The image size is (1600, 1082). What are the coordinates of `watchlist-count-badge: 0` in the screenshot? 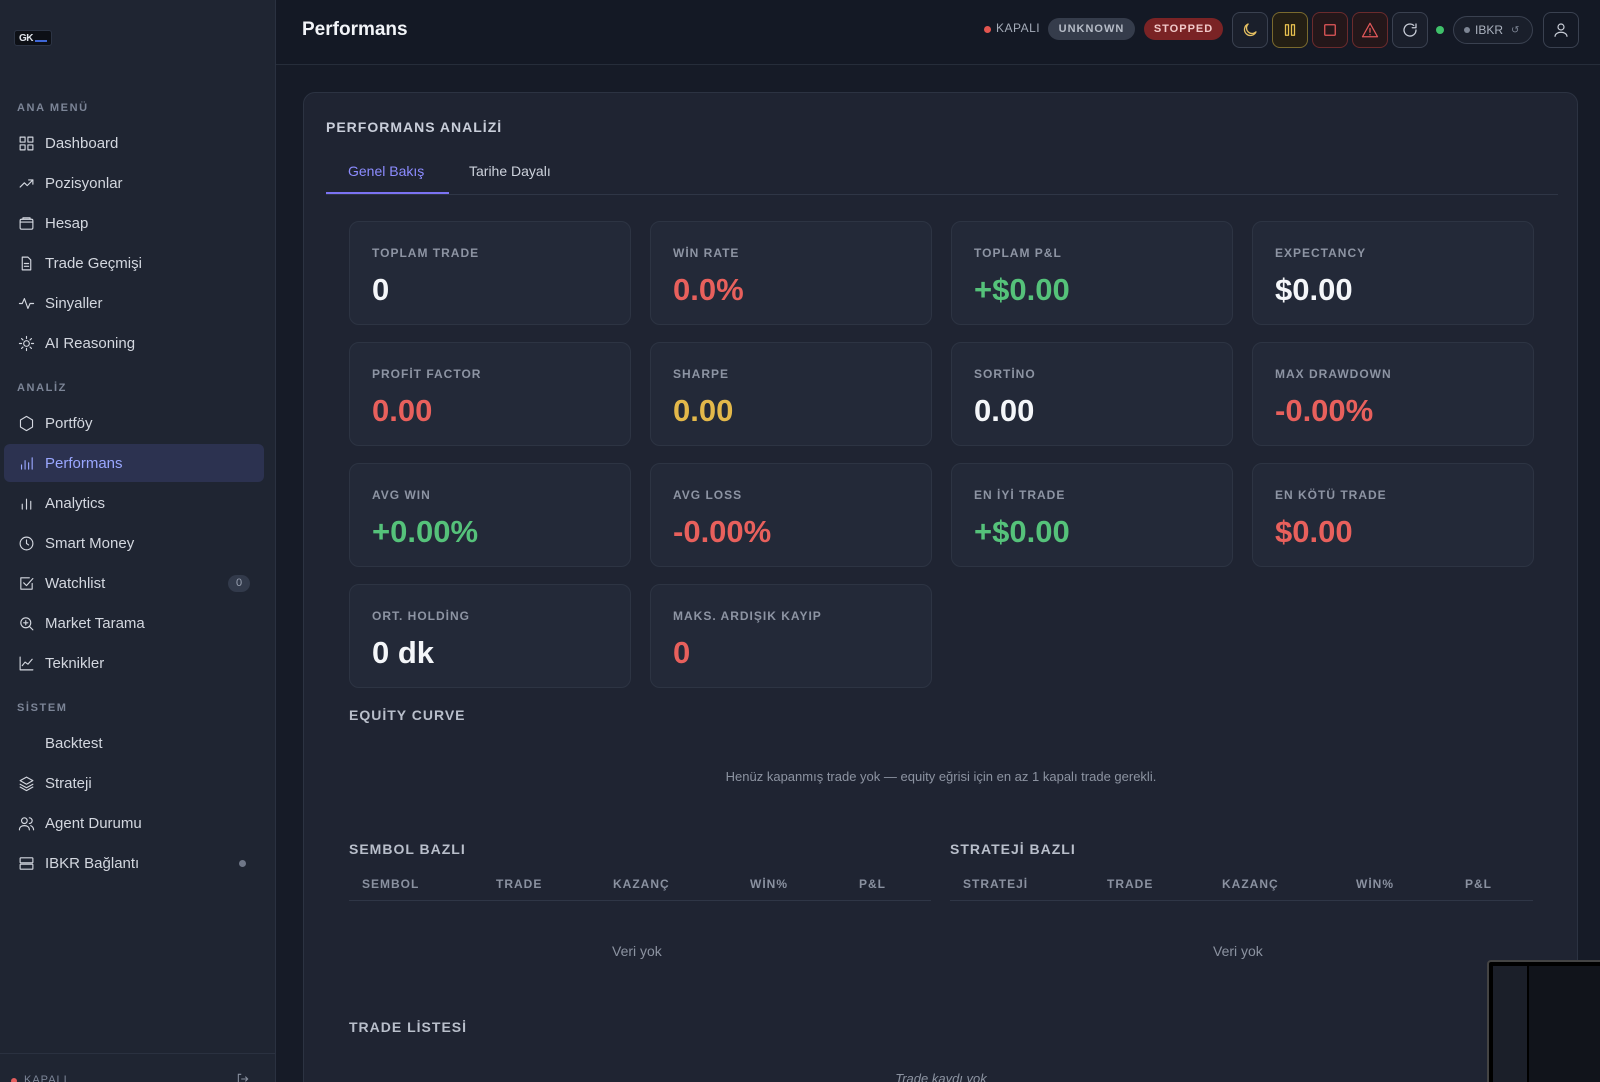 It's located at (239, 583).